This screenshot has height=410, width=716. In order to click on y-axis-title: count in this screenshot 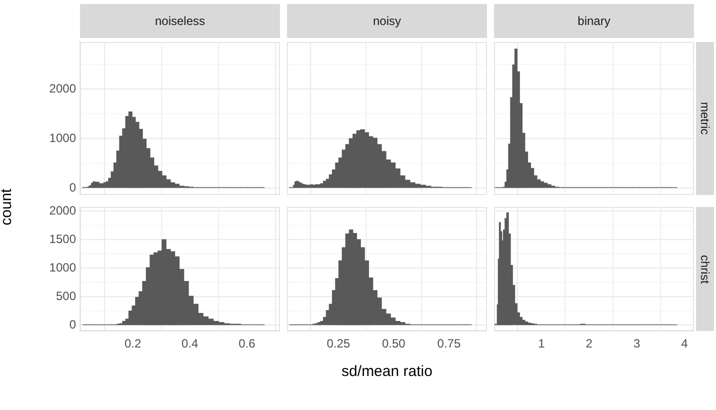, I will do `click(7, 207)`.